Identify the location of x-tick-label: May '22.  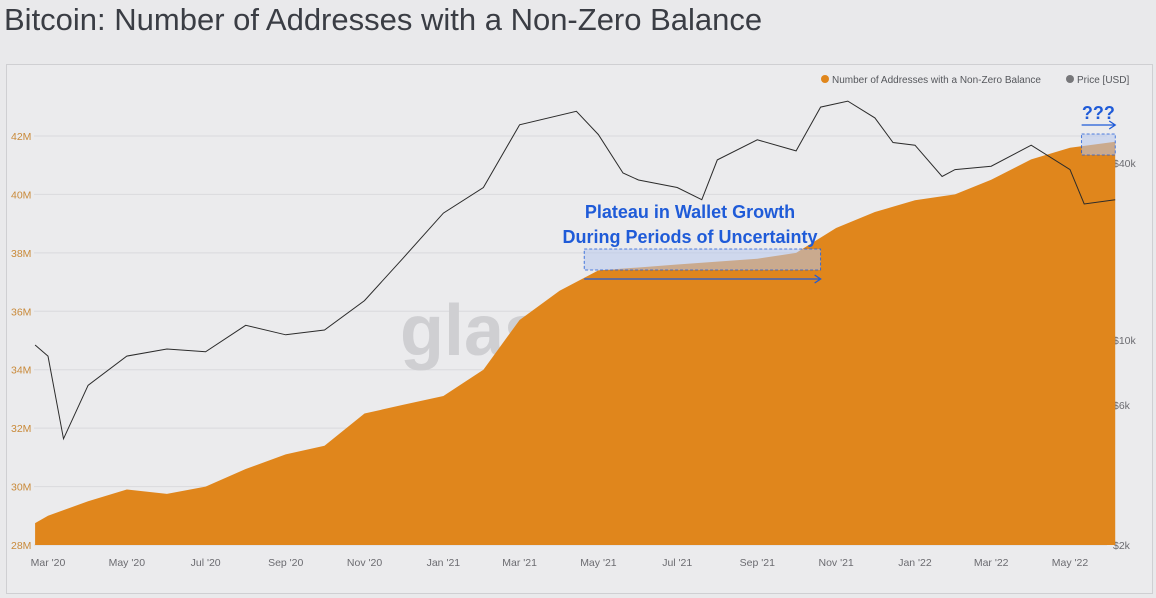
(1070, 563).